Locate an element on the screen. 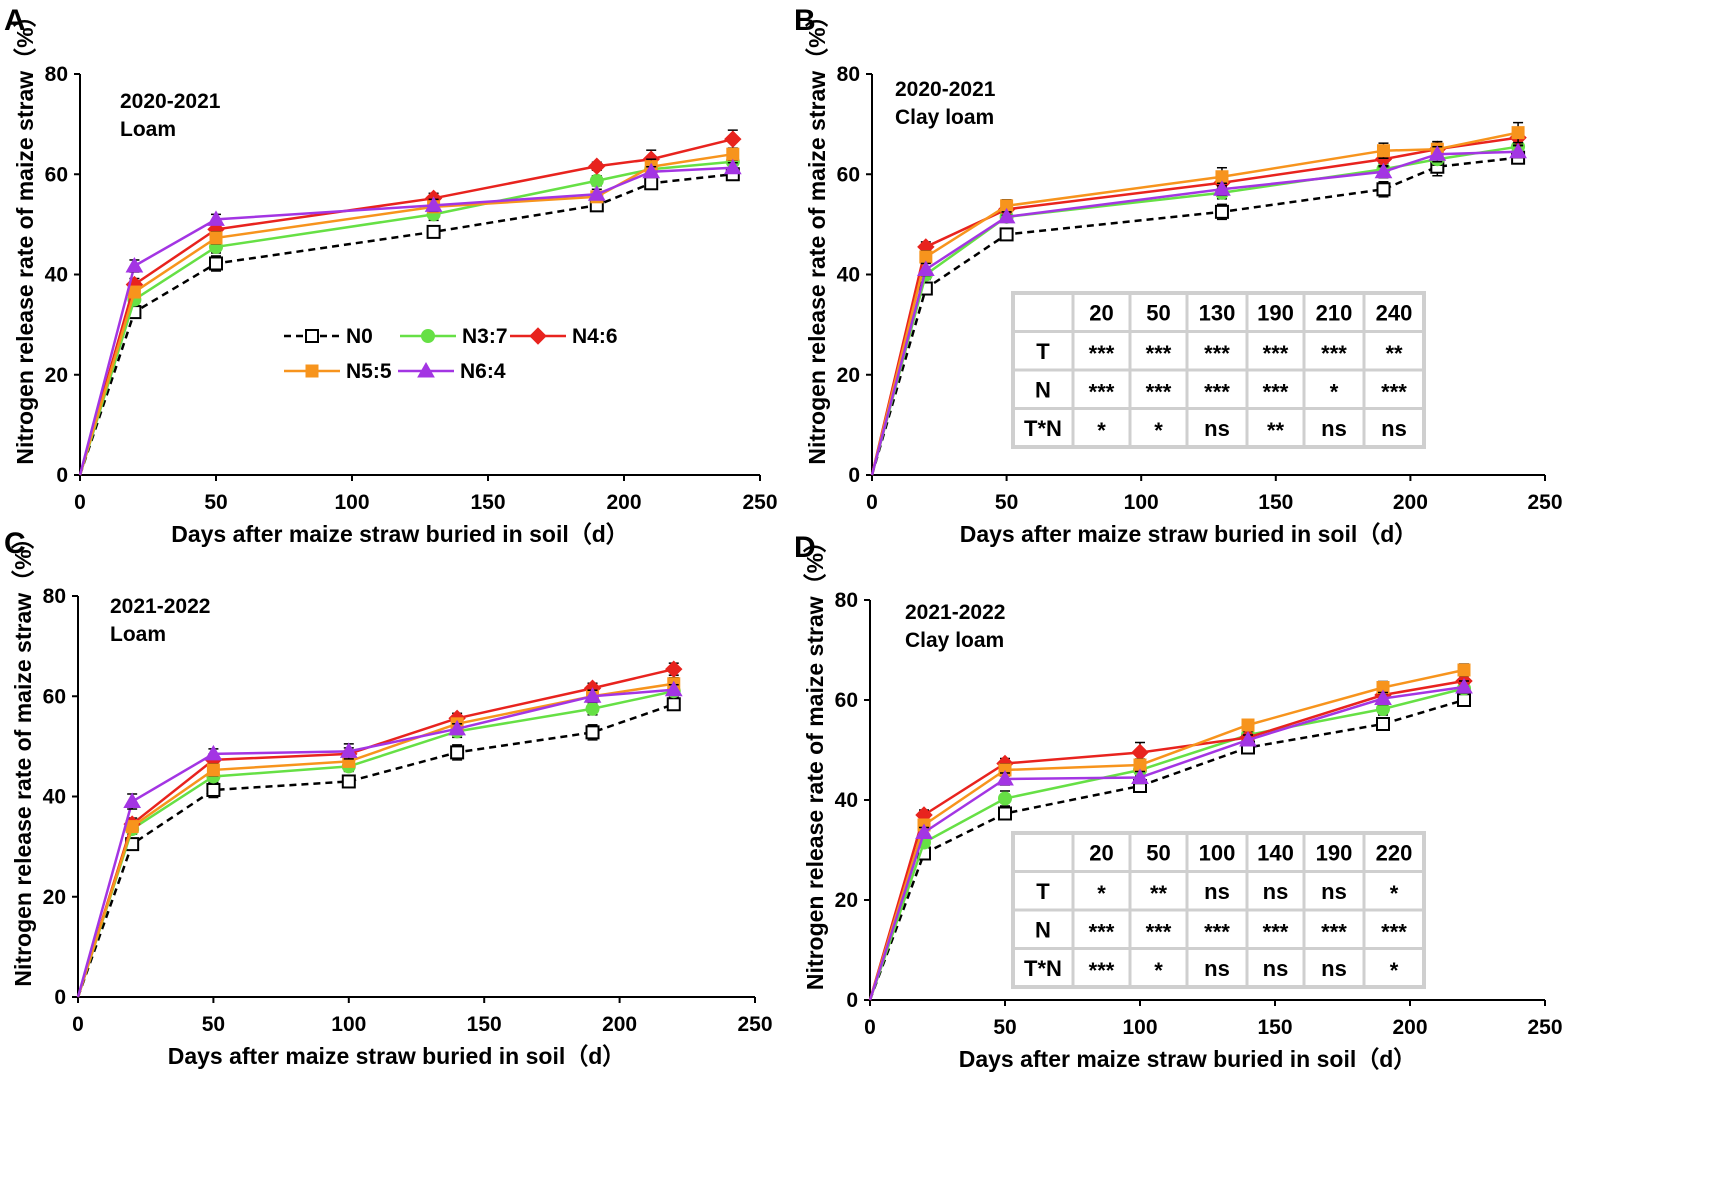 Image resolution: width=1713 pixels, height=1178 pixels. panel-annotation: Loam is located at coordinates (138, 634).